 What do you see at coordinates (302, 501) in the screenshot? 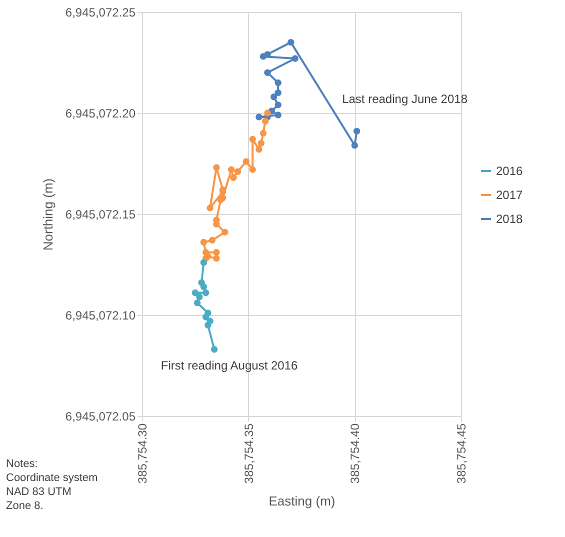
I see `x-axis-title: Easting (m)` at bounding box center [302, 501].